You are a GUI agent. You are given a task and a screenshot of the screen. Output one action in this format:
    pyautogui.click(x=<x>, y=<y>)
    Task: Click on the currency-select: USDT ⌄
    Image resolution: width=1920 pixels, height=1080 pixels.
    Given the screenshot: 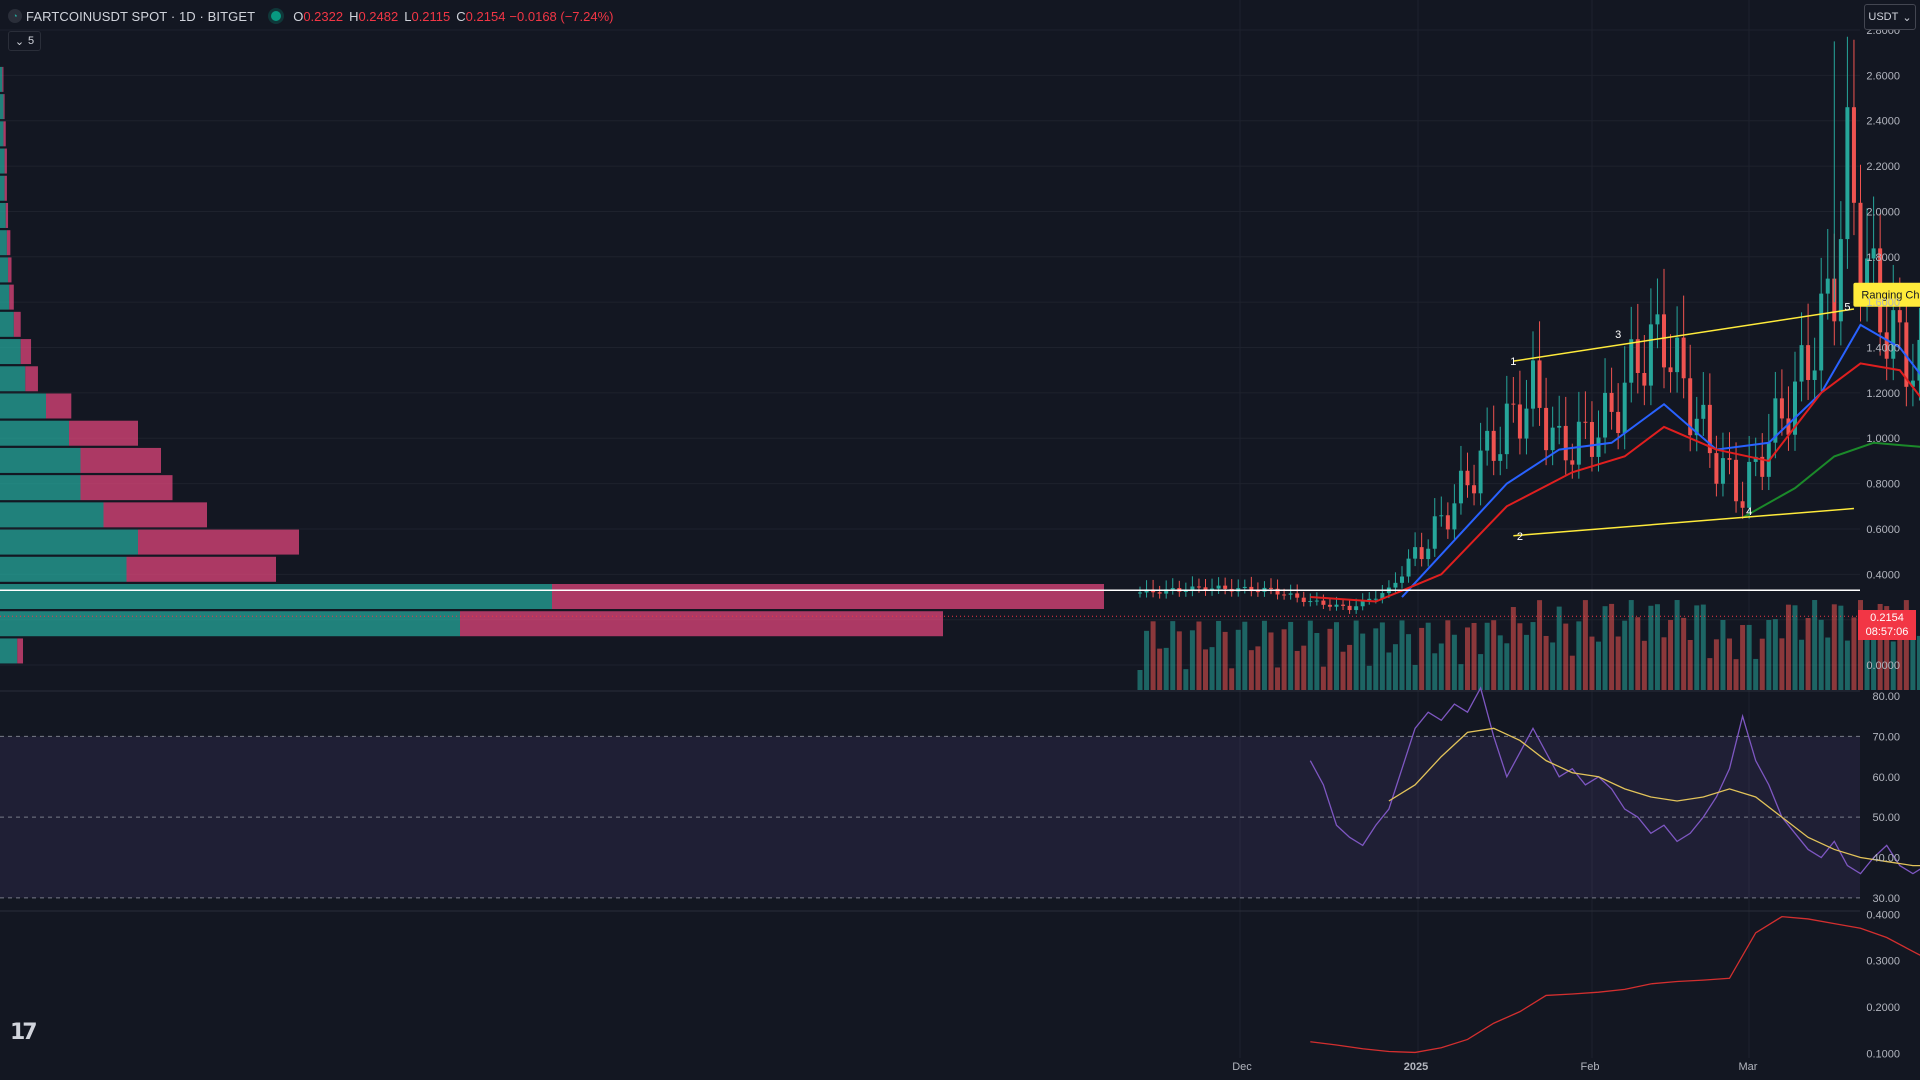 What is the action you would take?
    pyautogui.click(x=1890, y=17)
    